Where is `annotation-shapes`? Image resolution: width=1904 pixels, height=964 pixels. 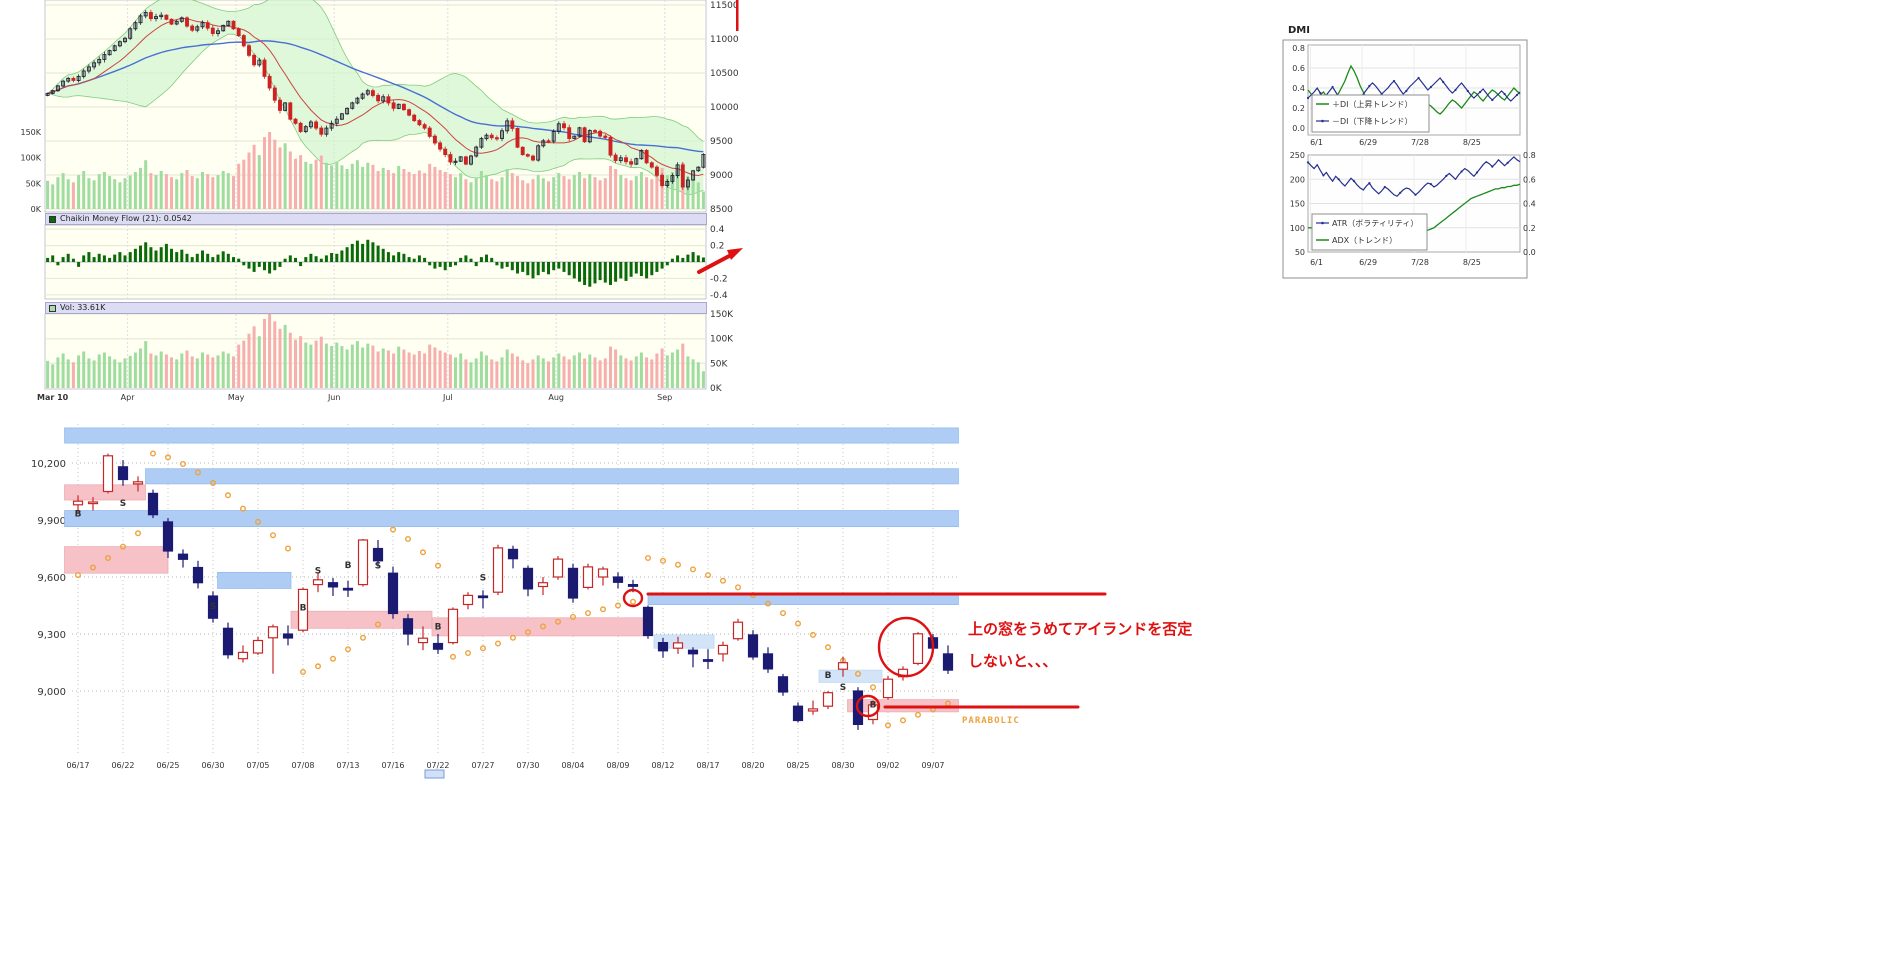
annotation-shapes is located at coordinates (864, 653).